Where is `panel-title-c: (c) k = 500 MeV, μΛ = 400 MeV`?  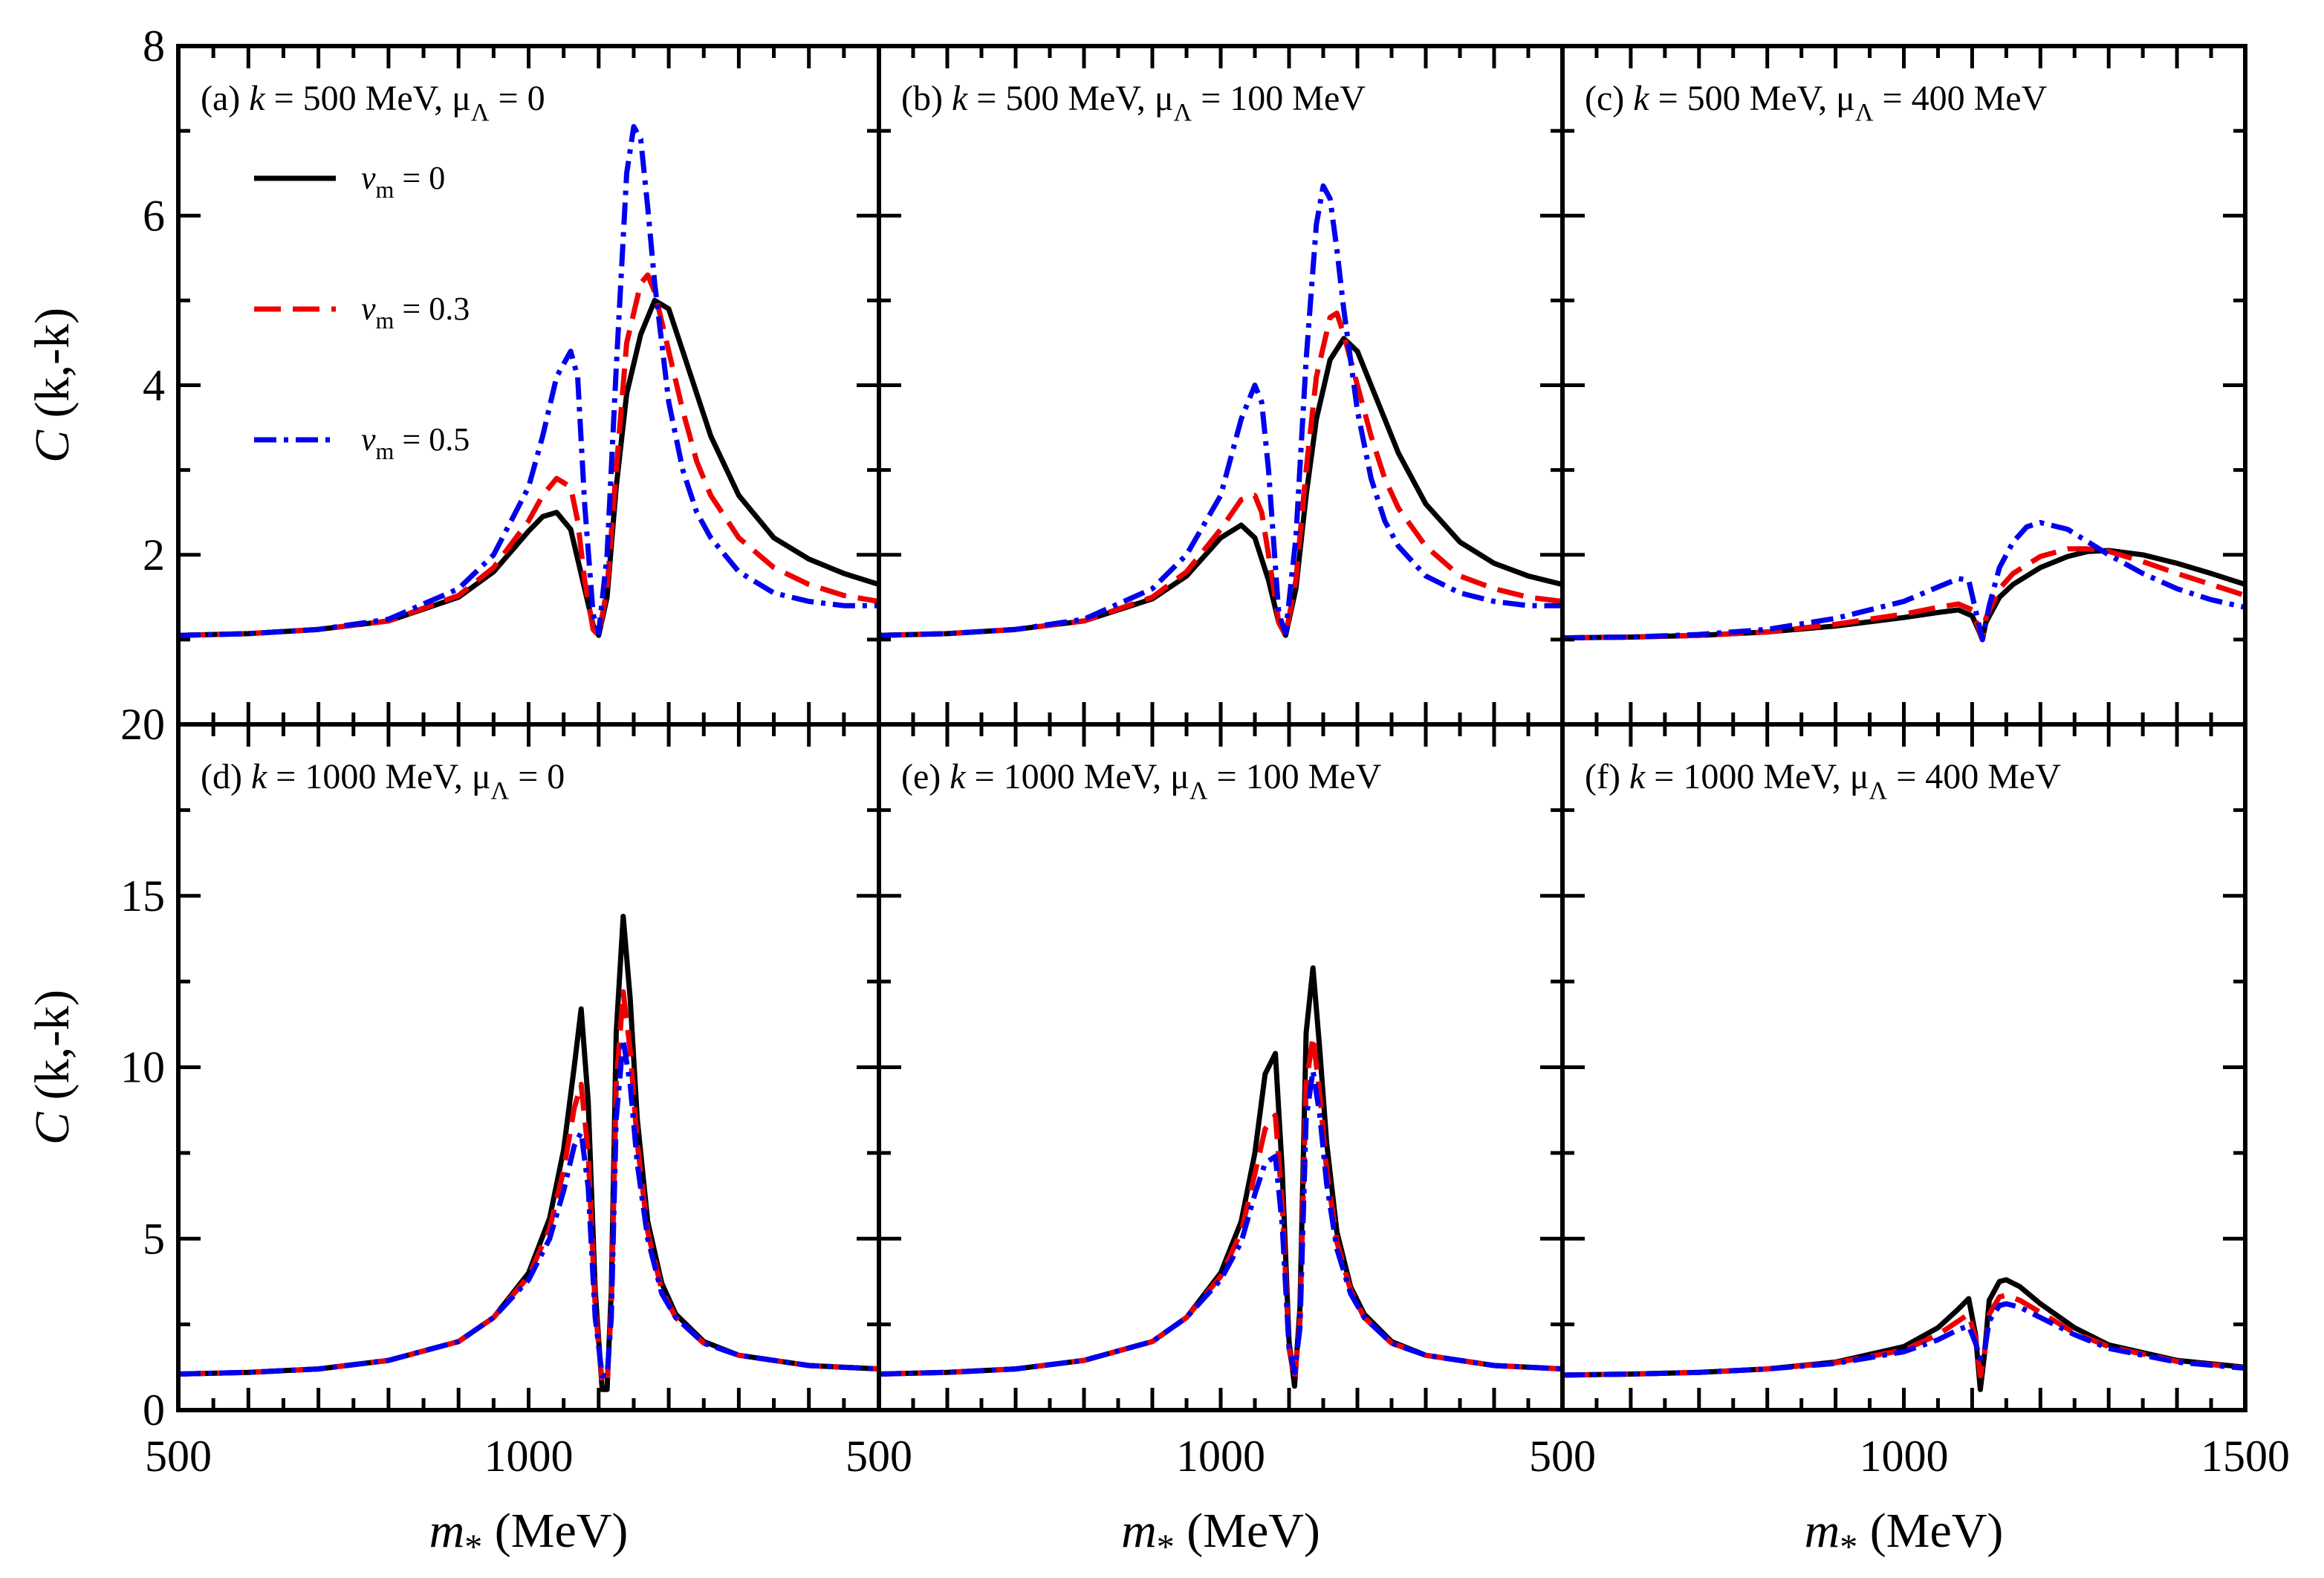
panel-title-c: (c) k = 500 MeV, μΛ = 400 MeV is located at coordinates (1816, 102).